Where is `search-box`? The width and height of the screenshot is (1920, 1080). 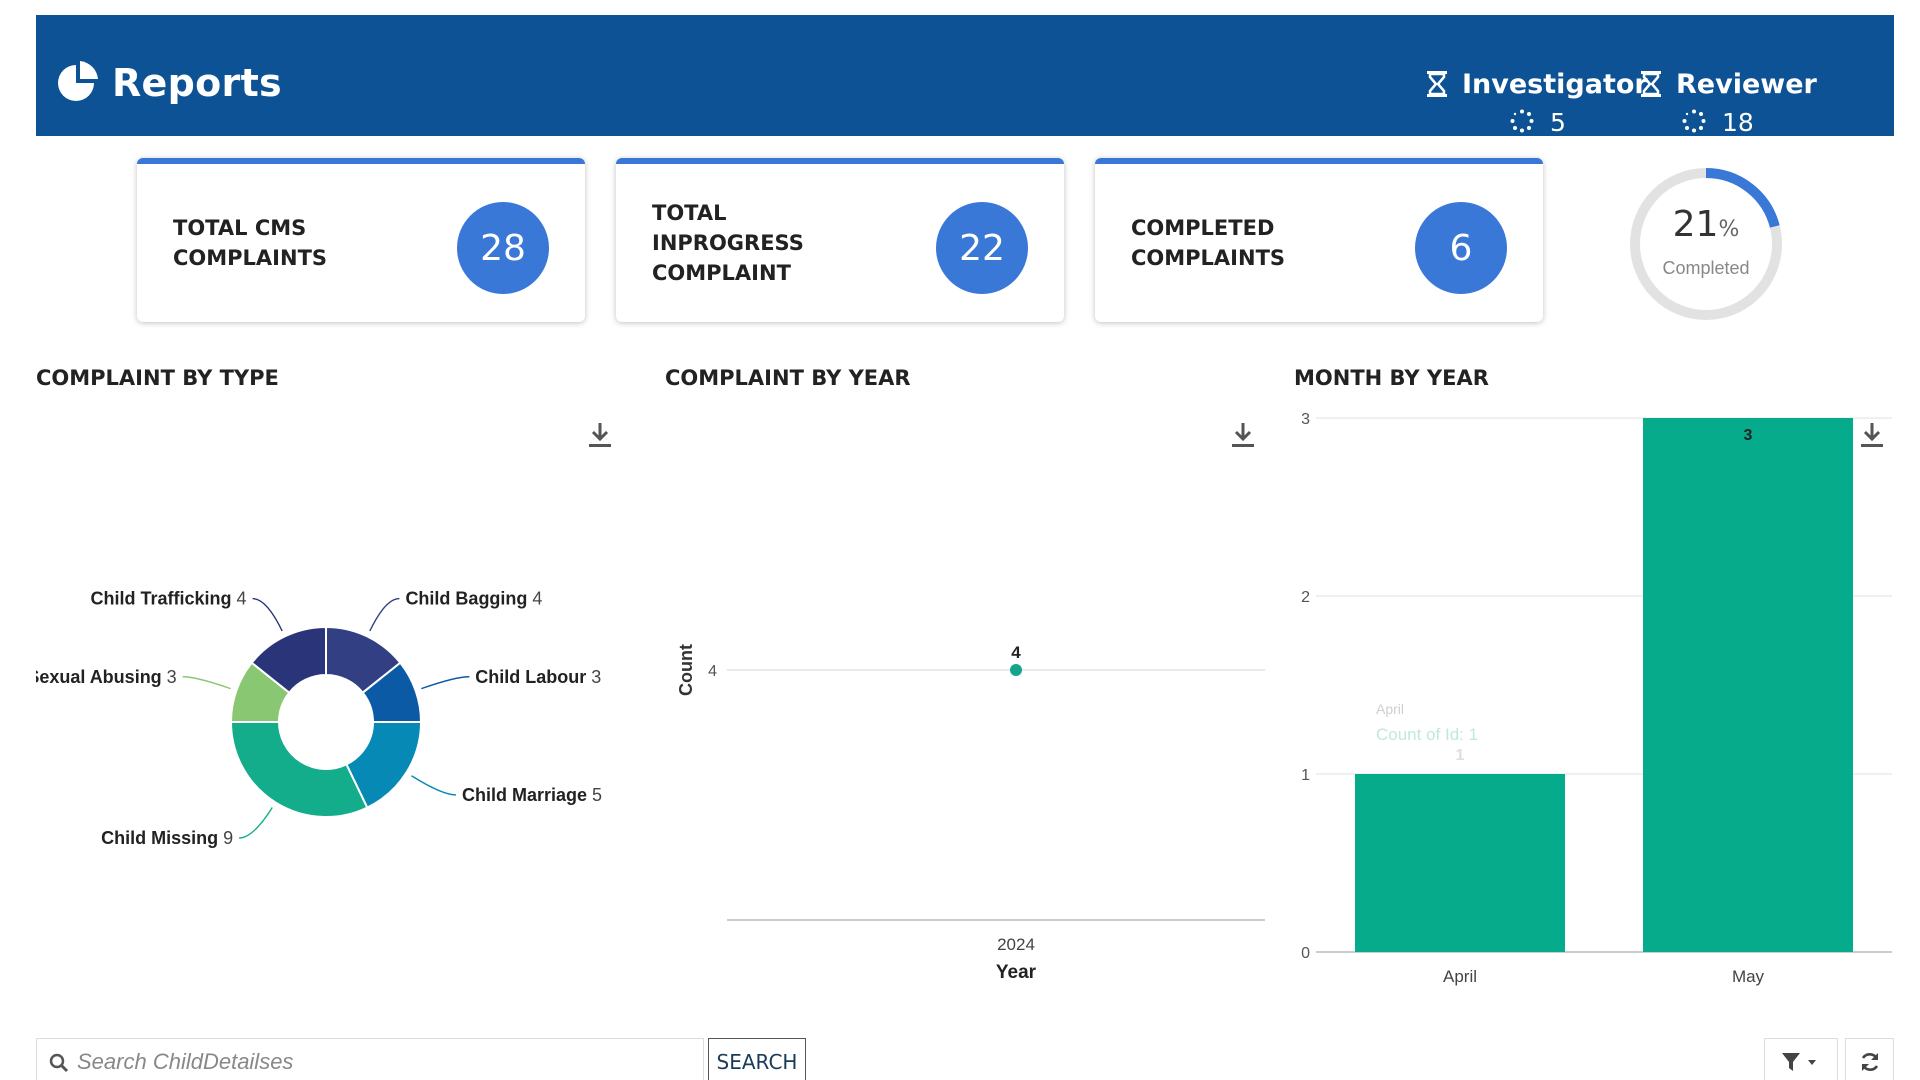 search-box is located at coordinates (370, 1059).